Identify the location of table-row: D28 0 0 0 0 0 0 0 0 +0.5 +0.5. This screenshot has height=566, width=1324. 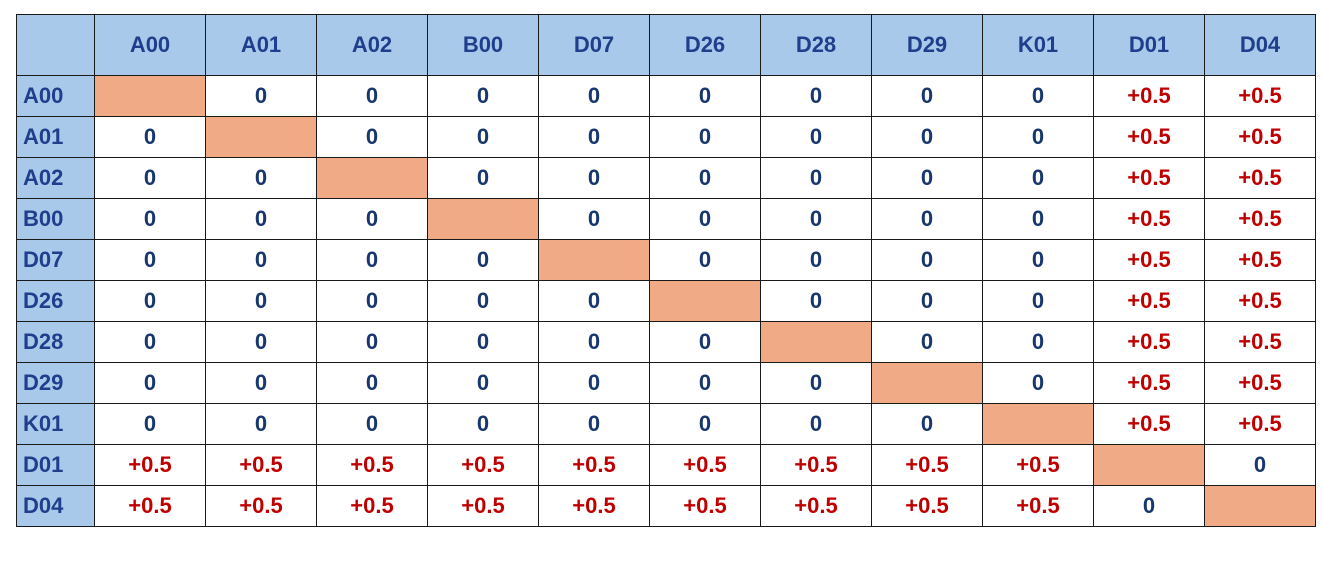
(666, 342).